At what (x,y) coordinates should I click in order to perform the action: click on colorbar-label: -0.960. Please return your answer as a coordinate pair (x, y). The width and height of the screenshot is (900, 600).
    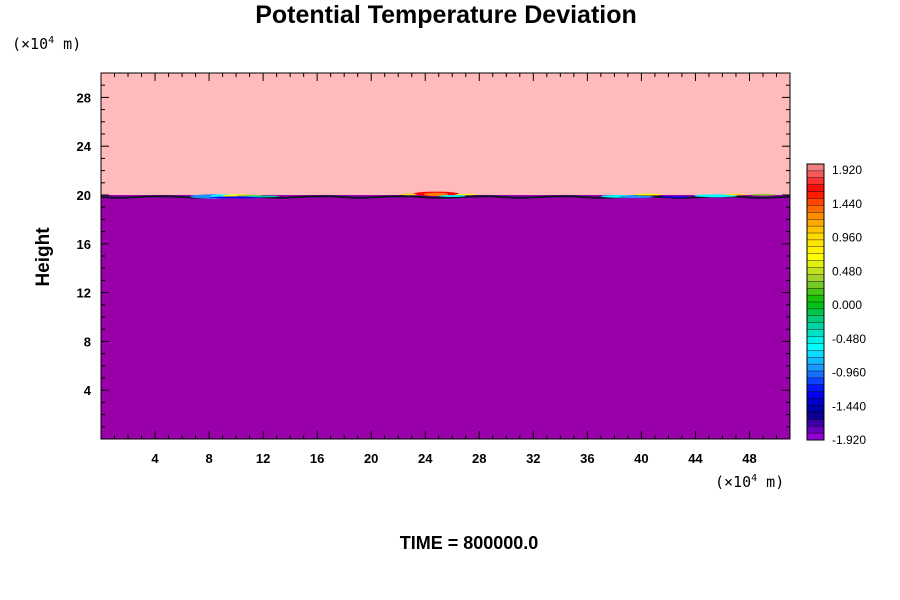
    Looking at the image, I should click on (849, 373).